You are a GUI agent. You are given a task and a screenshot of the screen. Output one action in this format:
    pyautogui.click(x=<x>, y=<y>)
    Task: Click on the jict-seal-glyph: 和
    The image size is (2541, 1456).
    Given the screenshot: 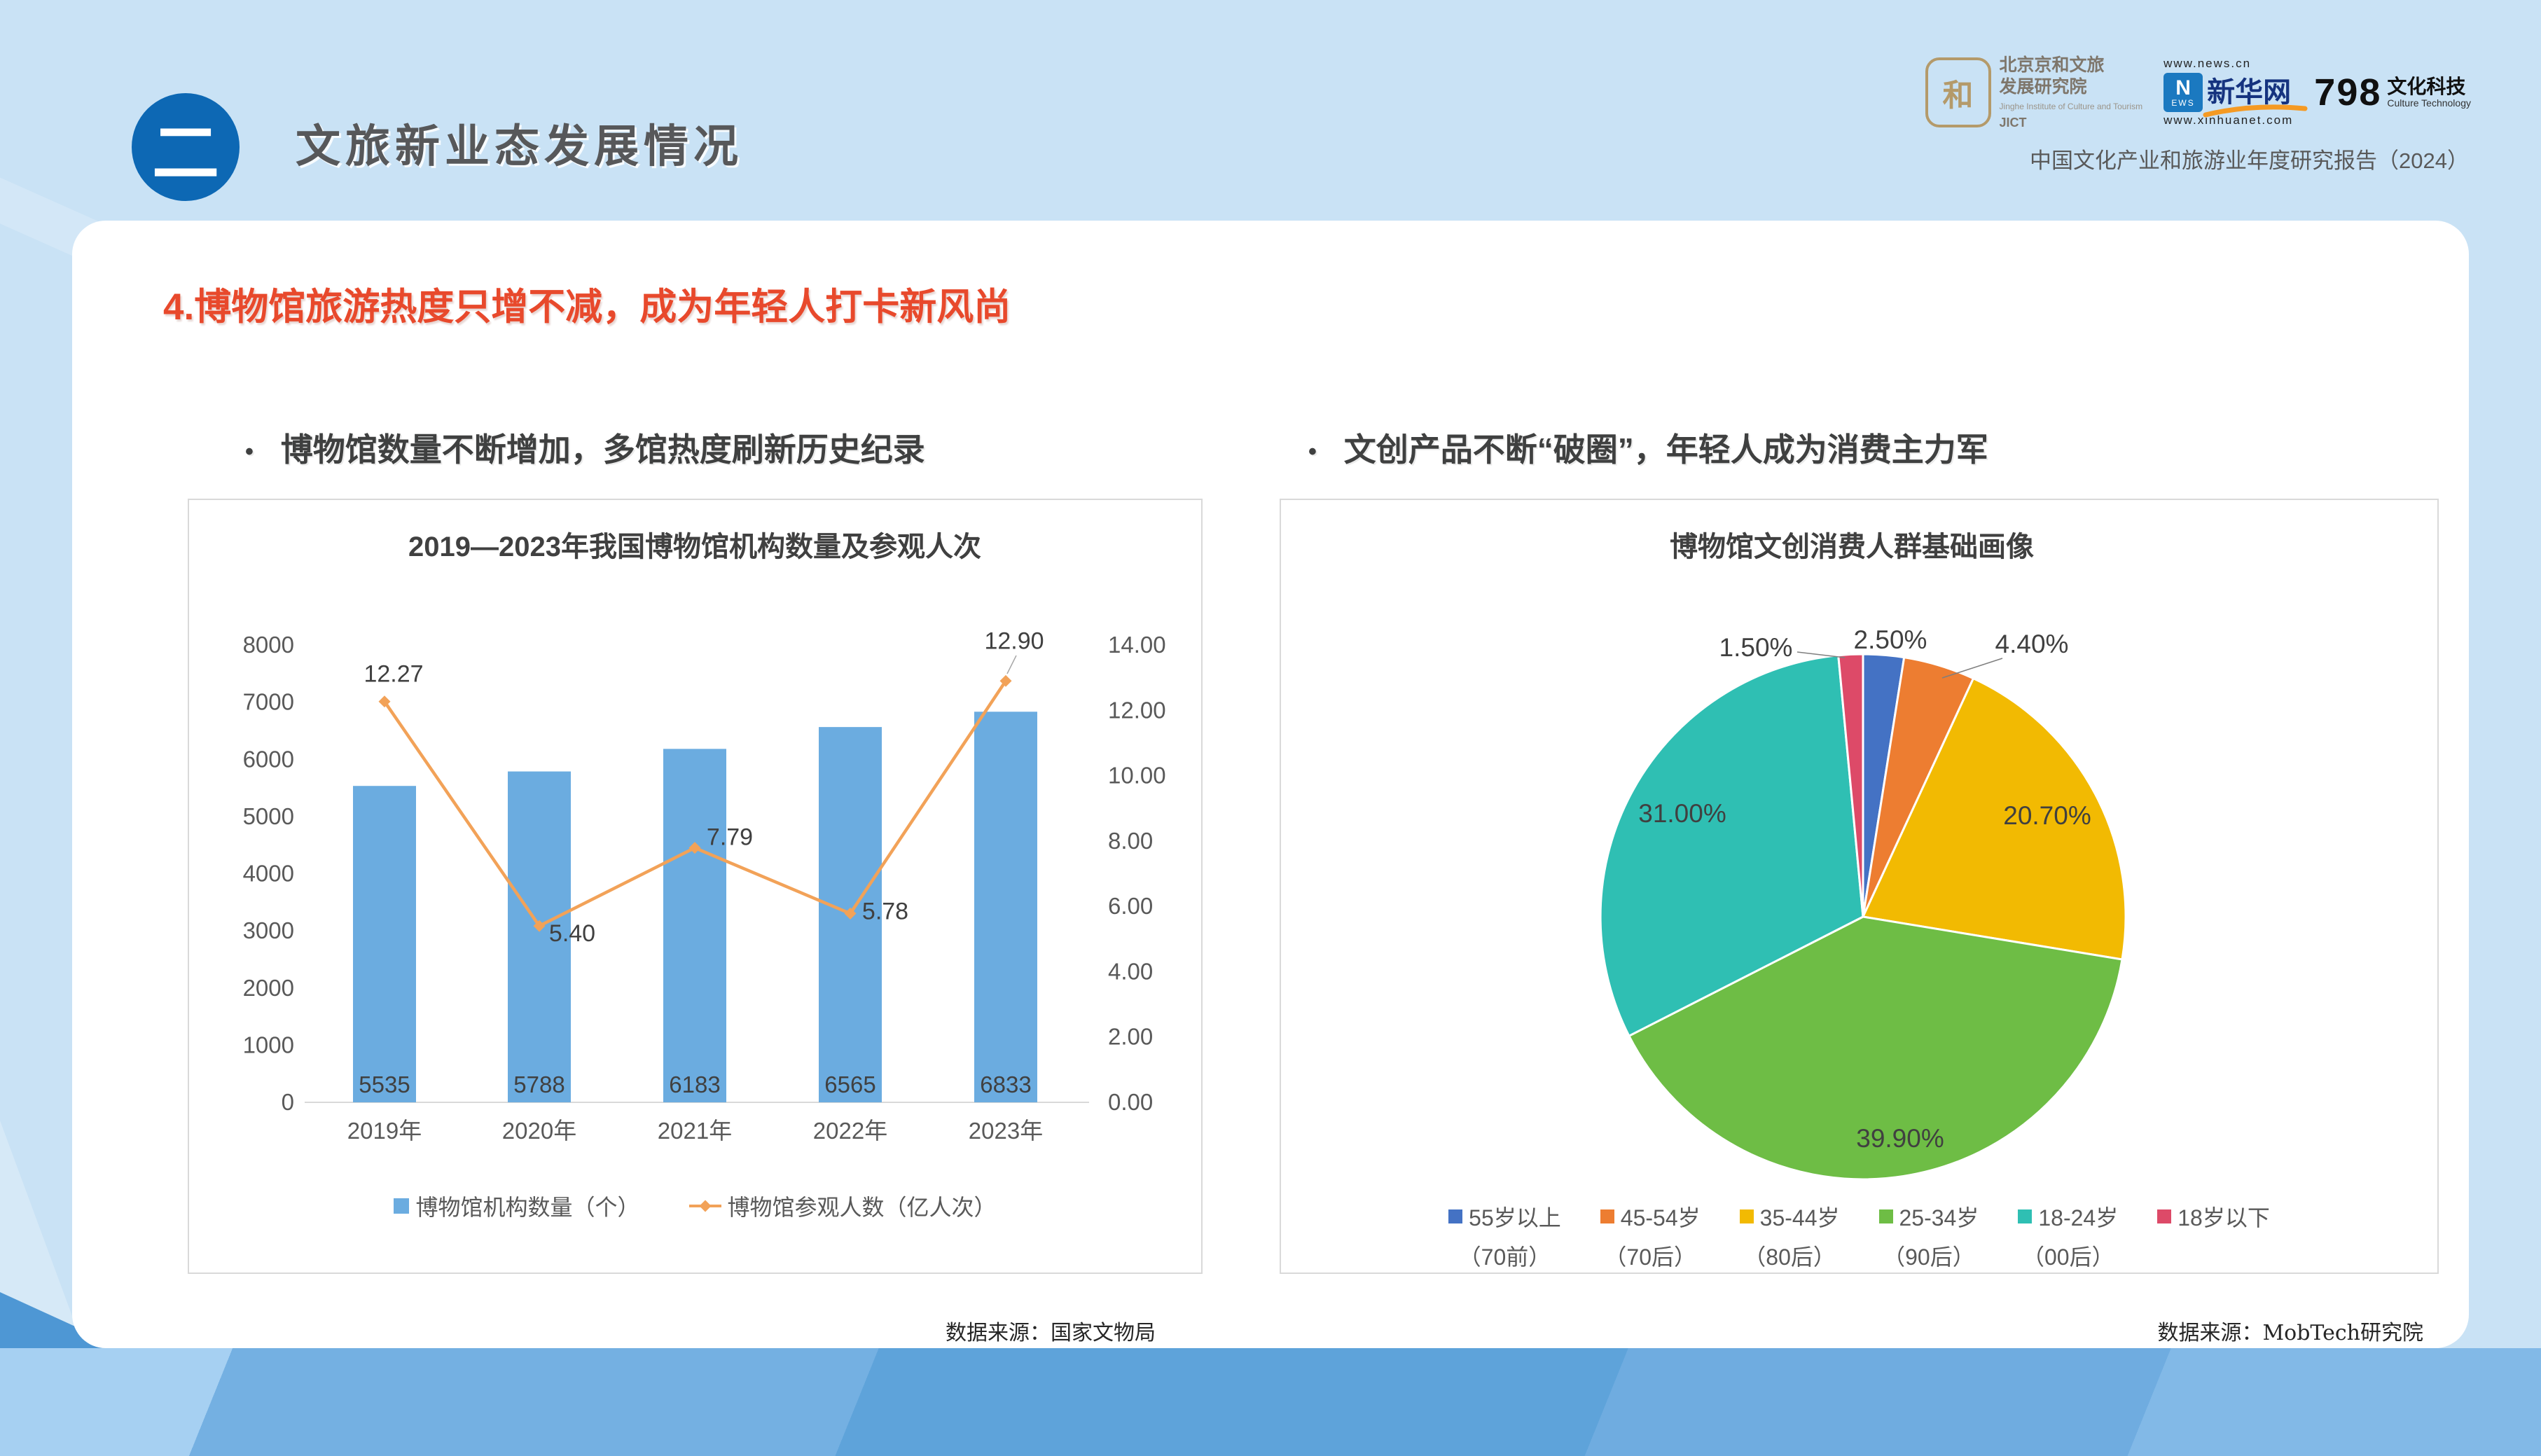 What is the action you would take?
    pyautogui.click(x=1958, y=96)
    